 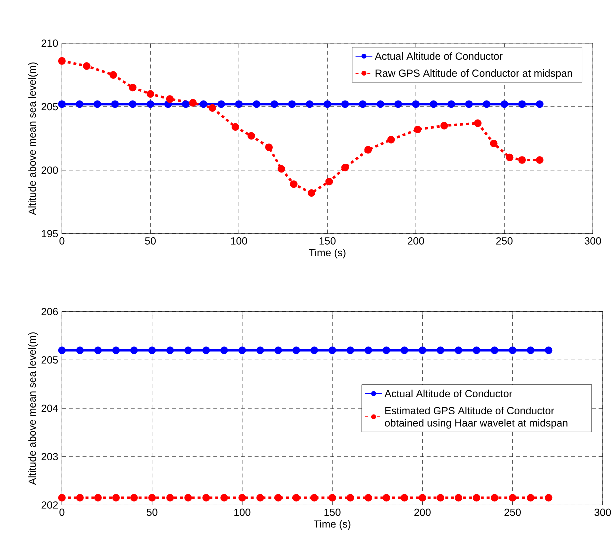 I want to click on legend-label: Raw GPS Altitude of Conductor at midspan, so click(x=474, y=75).